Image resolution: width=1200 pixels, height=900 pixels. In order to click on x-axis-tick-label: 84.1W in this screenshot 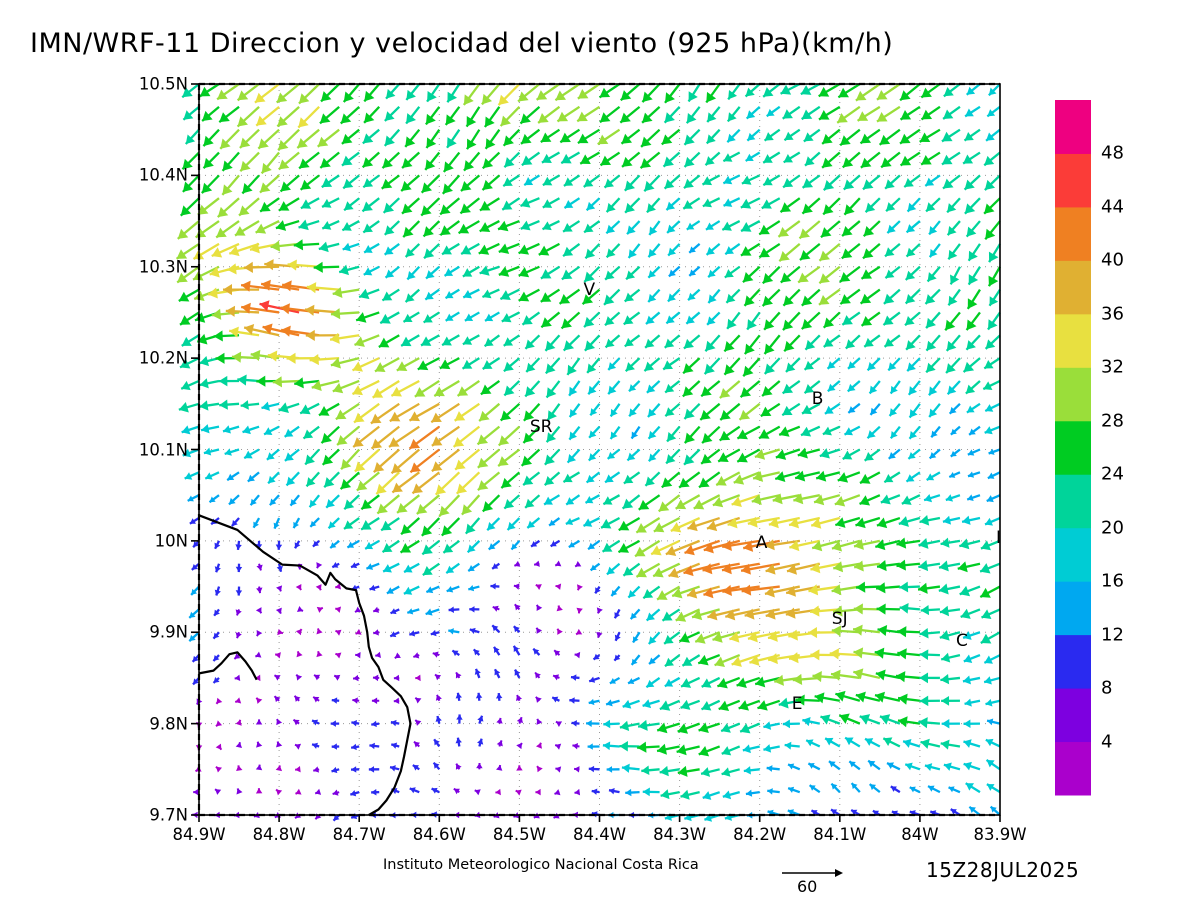, I will do `click(840, 834)`.